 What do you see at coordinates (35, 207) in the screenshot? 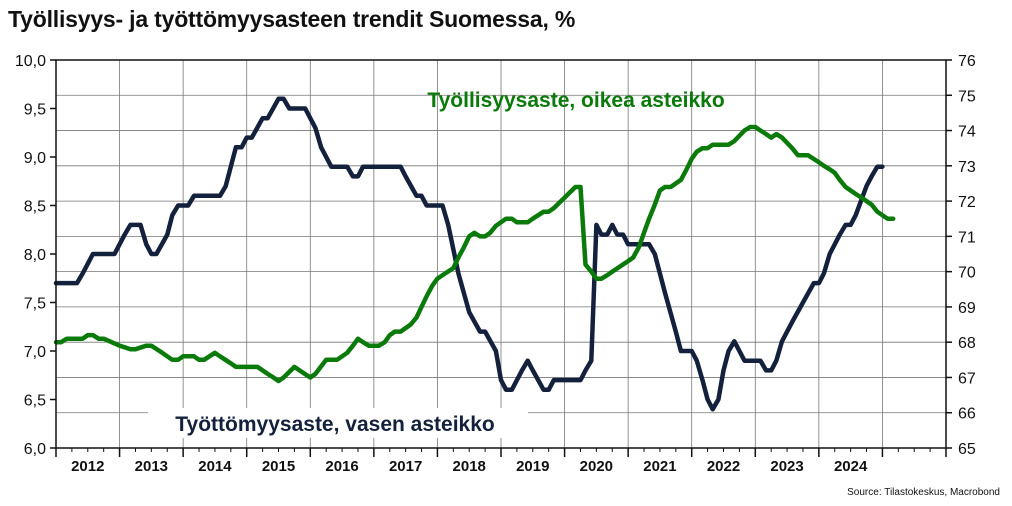
I see `y-left-tick-label: 8,5` at bounding box center [35, 207].